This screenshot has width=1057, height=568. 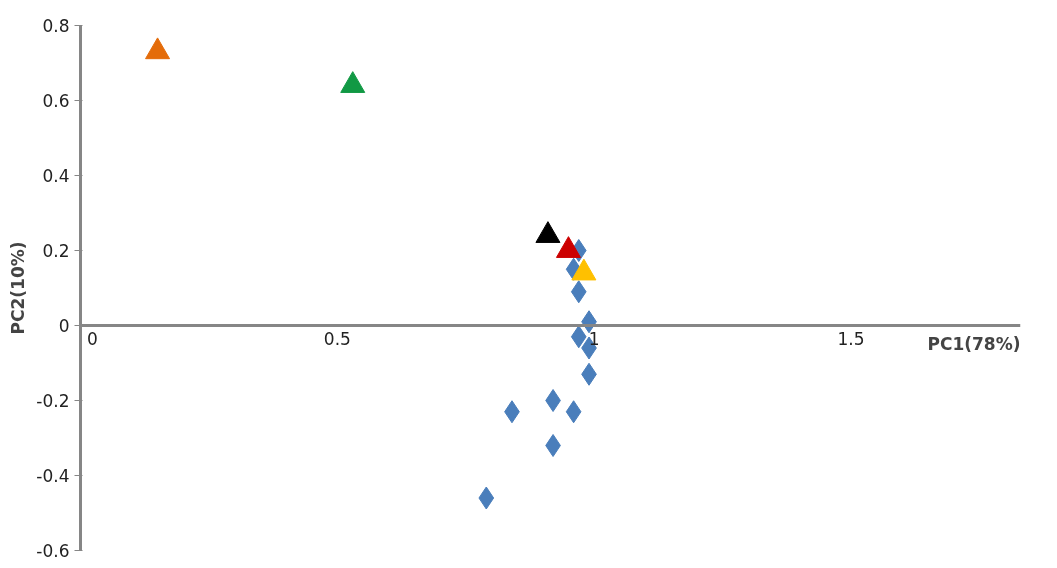 I want to click on y-tick-label: 0.4, so click(x=56, y=176).